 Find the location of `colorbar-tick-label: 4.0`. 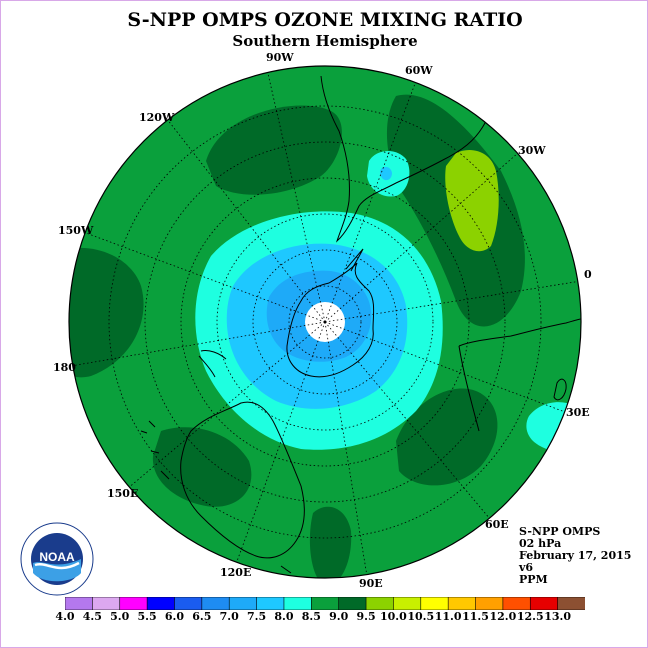

colorbar-tick-label: 4.0 is located at coordinates (65, 616).